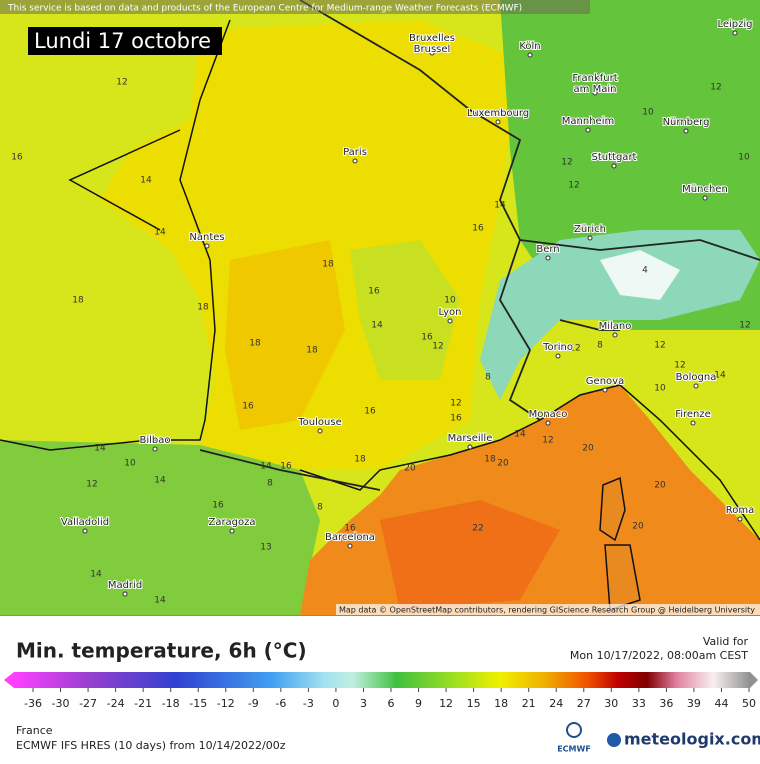 The height and width of the screenshot is (764, 760). I want to click on region: France, so click(34, 730).